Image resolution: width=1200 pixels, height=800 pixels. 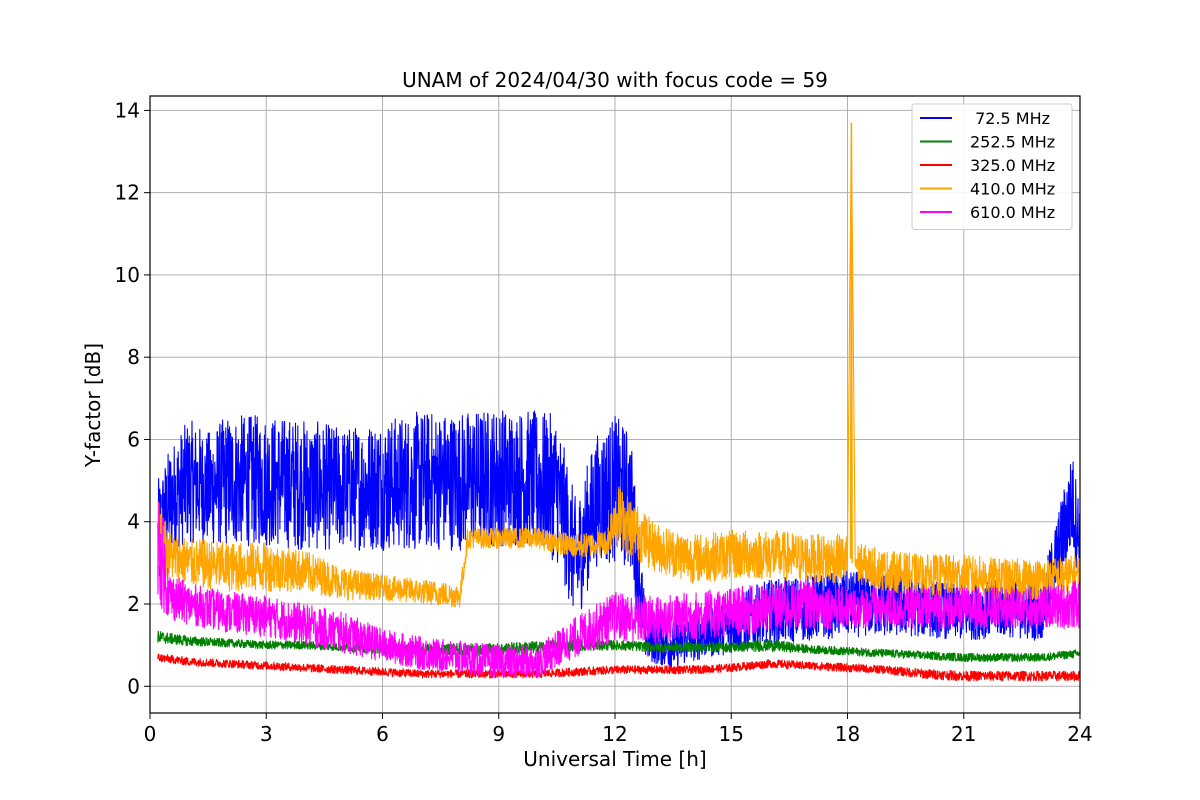 What do you see at coordinates (1012, 165) in the screenshot?
I see `legend-entry: 325.0 MHz` at bounding box center [1012, 165].